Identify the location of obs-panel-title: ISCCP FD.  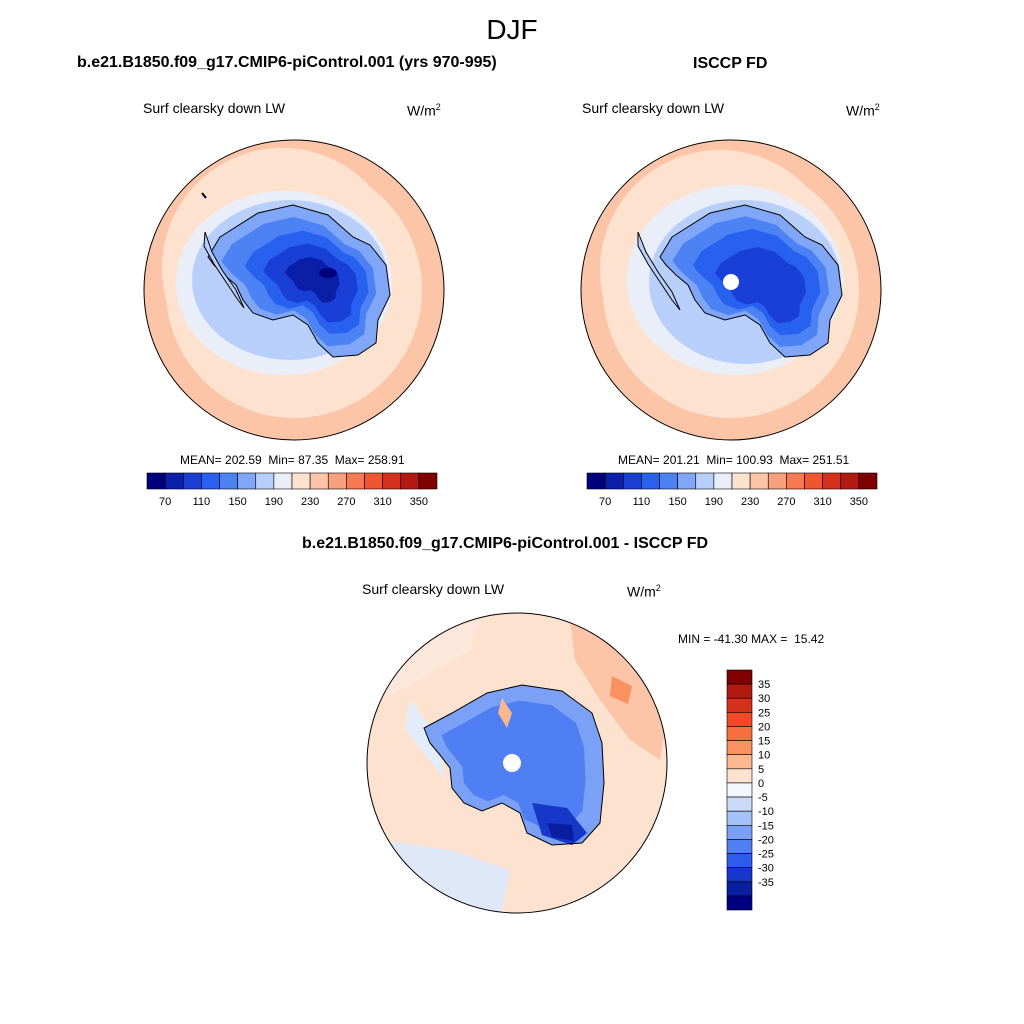
(730, 63).